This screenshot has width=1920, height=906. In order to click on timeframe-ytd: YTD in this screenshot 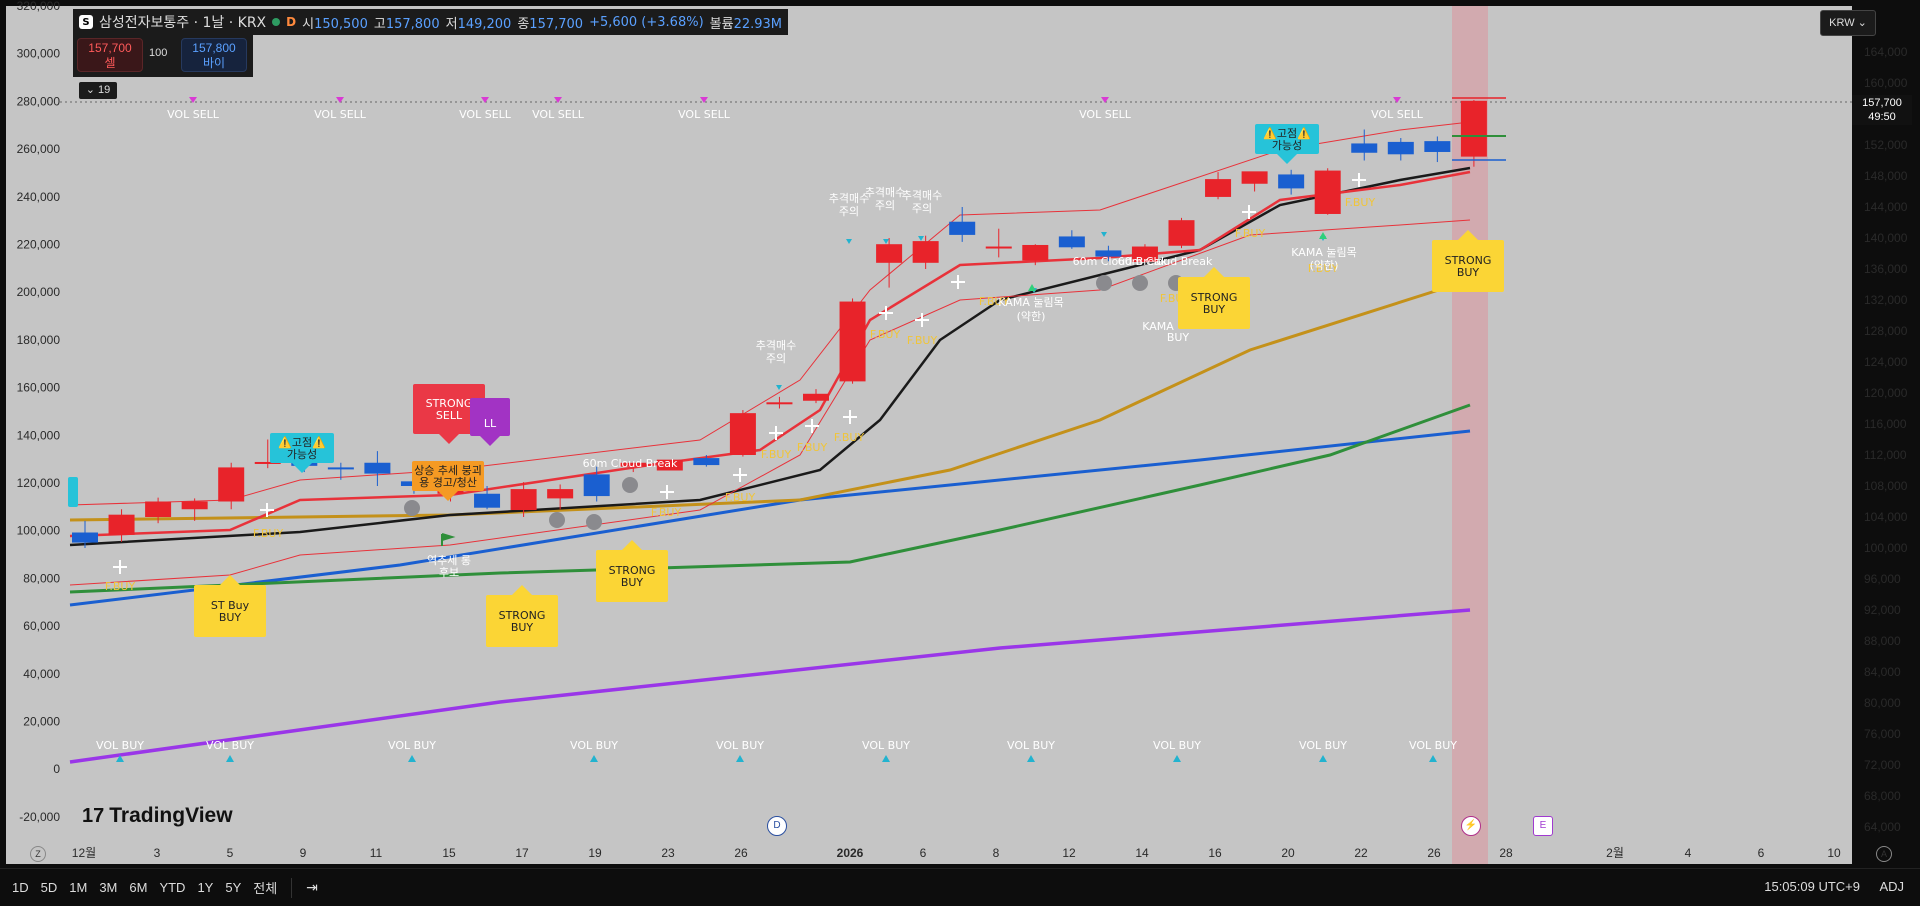, I will do `click(172, 887)`.